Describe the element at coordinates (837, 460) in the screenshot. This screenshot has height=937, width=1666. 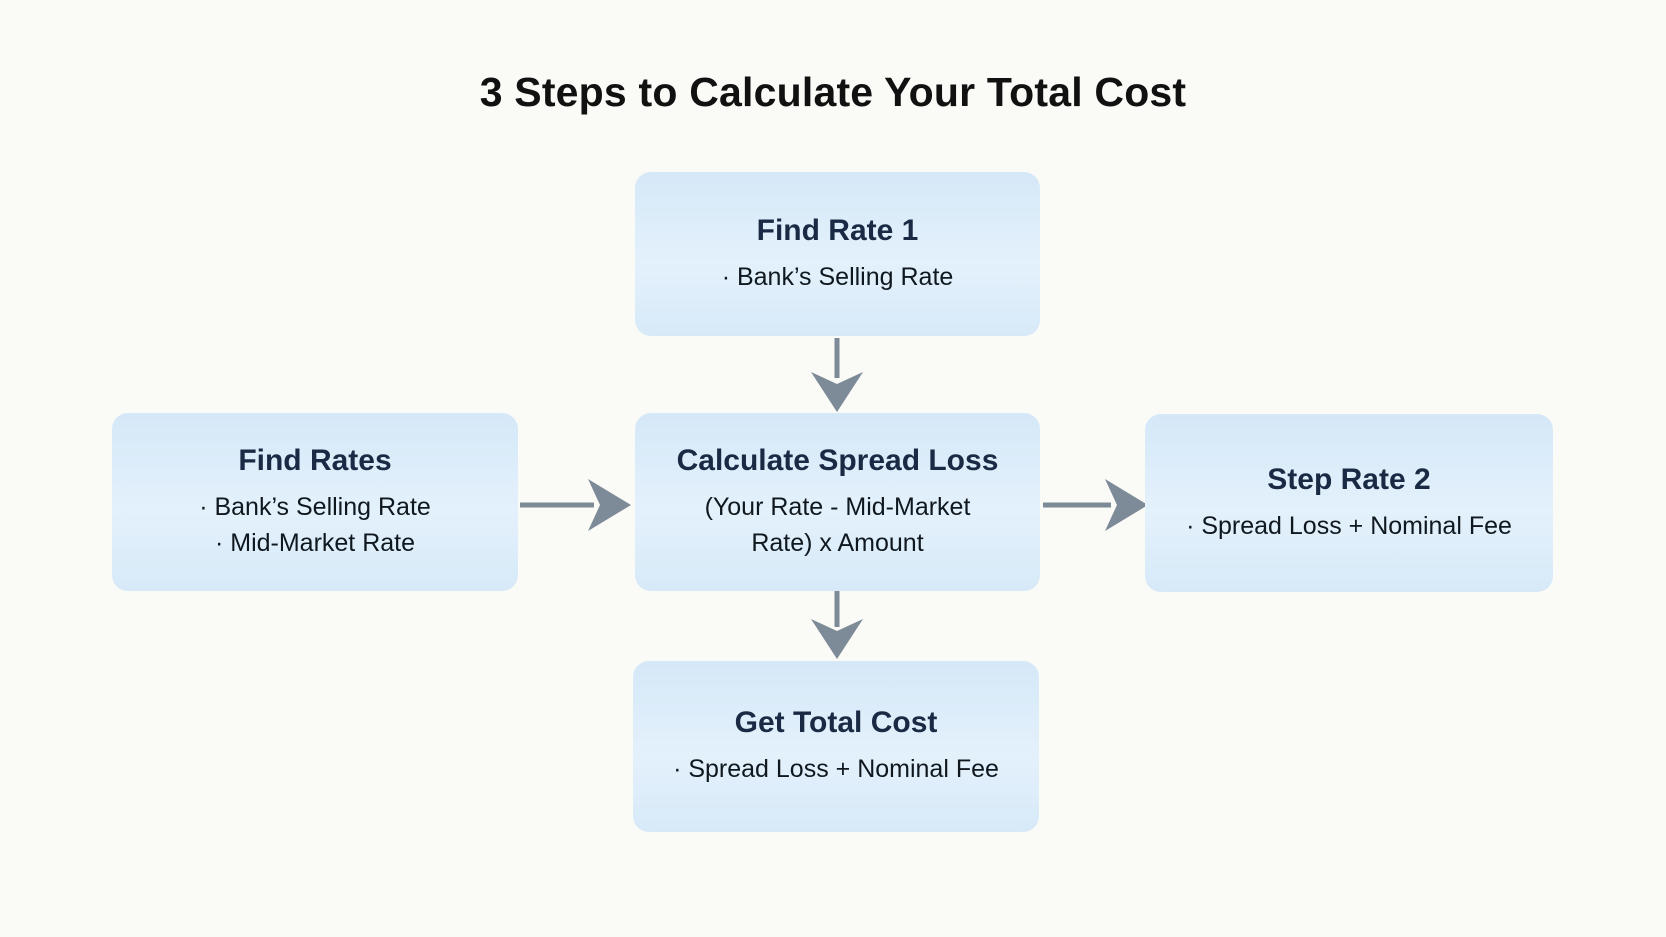
I see `node-calculate-spread-loss-title: Calculate Spread Loss` at that location.